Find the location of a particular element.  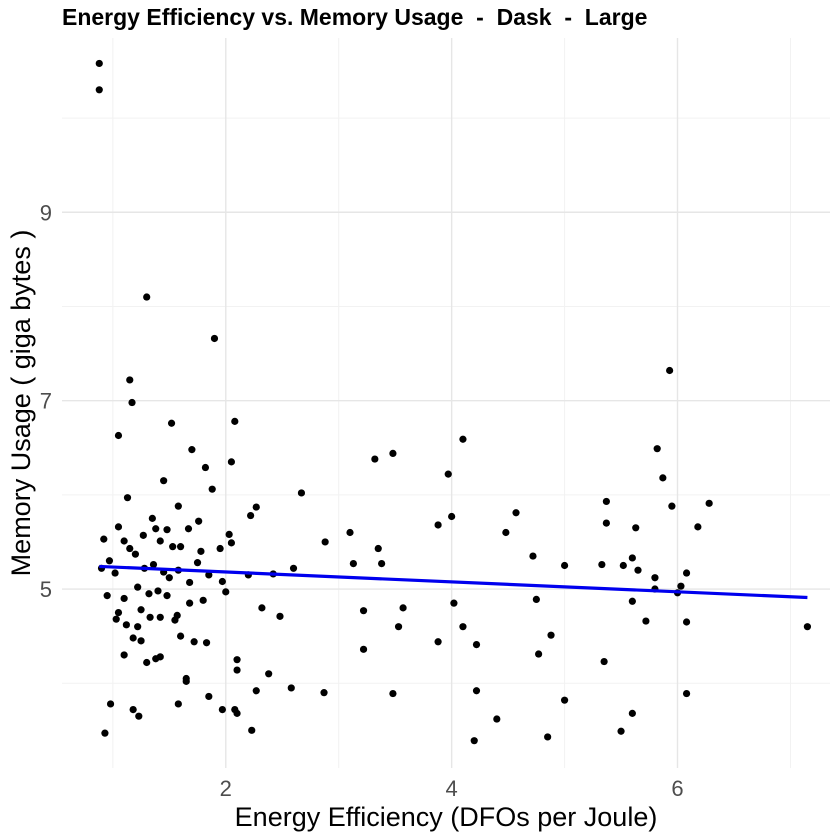

x-tick-label: 6 is located at coordinates (677, 788).